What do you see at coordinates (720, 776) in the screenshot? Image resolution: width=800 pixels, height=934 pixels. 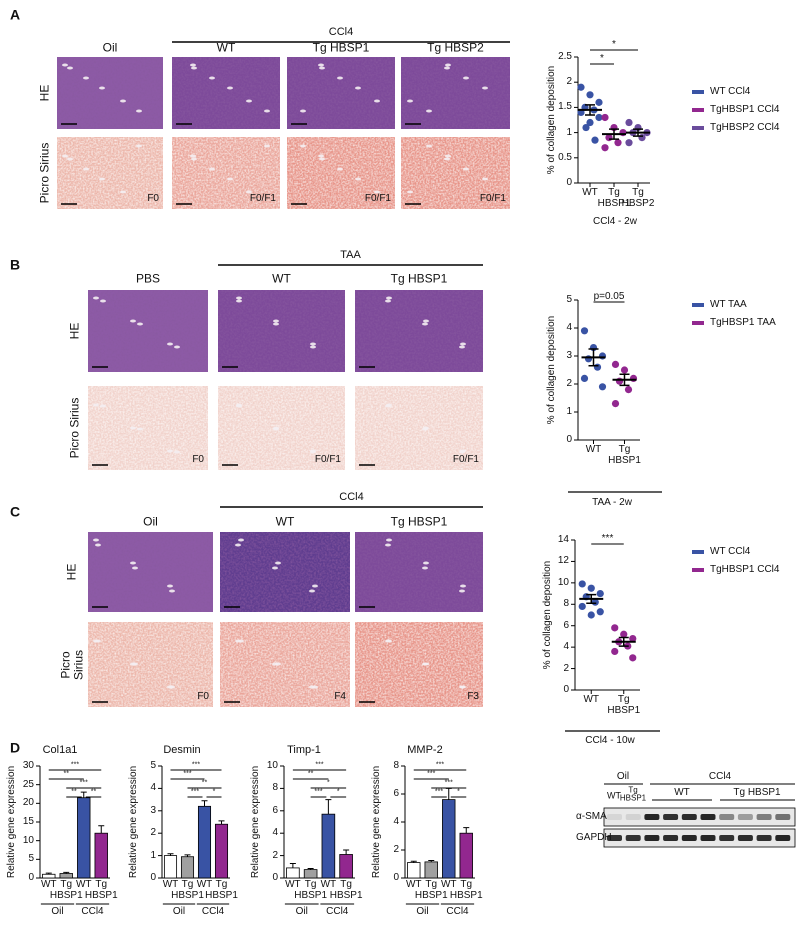 I see `blot-group: CCl4` at bounding box center [720, 776].